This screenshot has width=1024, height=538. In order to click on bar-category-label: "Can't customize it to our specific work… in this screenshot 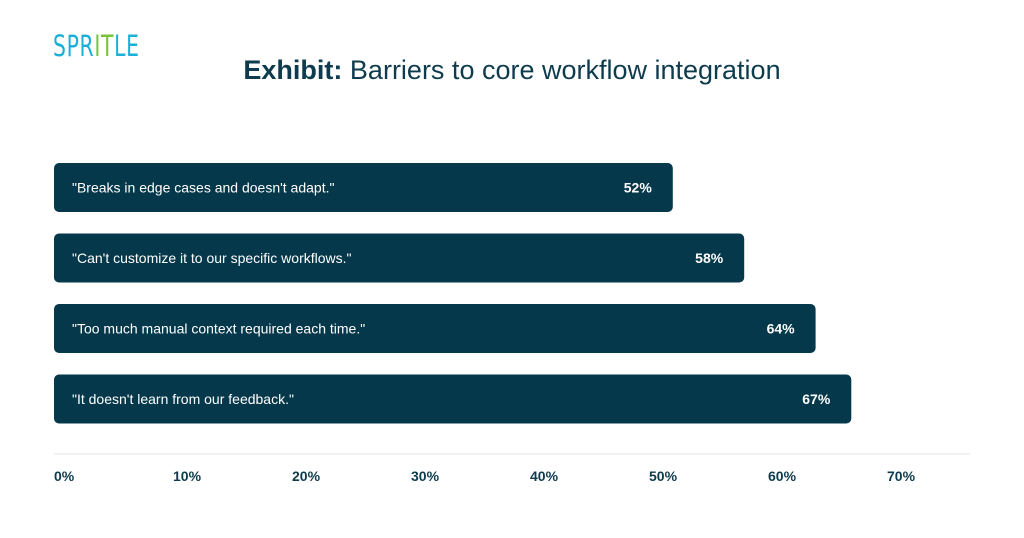, I will do `click(212, 258)`.